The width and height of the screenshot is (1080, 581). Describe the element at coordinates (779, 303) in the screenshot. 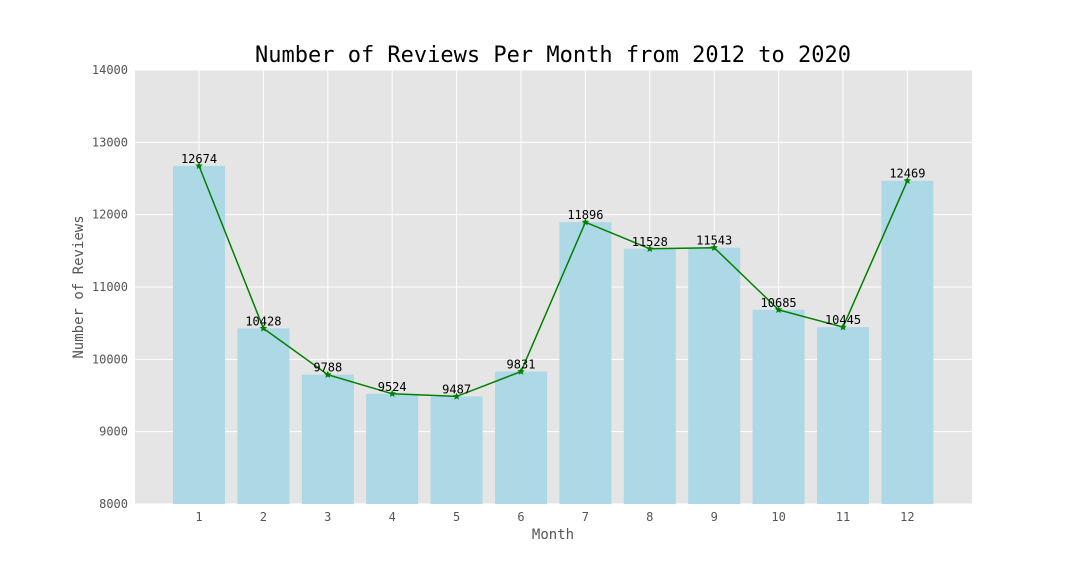

I see `data-label: 10685` at that location.